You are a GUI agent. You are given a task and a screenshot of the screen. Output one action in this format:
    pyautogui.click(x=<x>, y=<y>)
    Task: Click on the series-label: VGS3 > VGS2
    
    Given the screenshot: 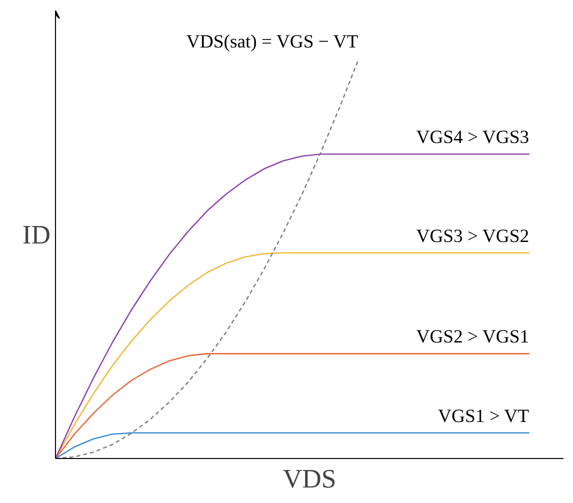 What is the action you would take?
    pyautogui.click(x=473, y=236)
    